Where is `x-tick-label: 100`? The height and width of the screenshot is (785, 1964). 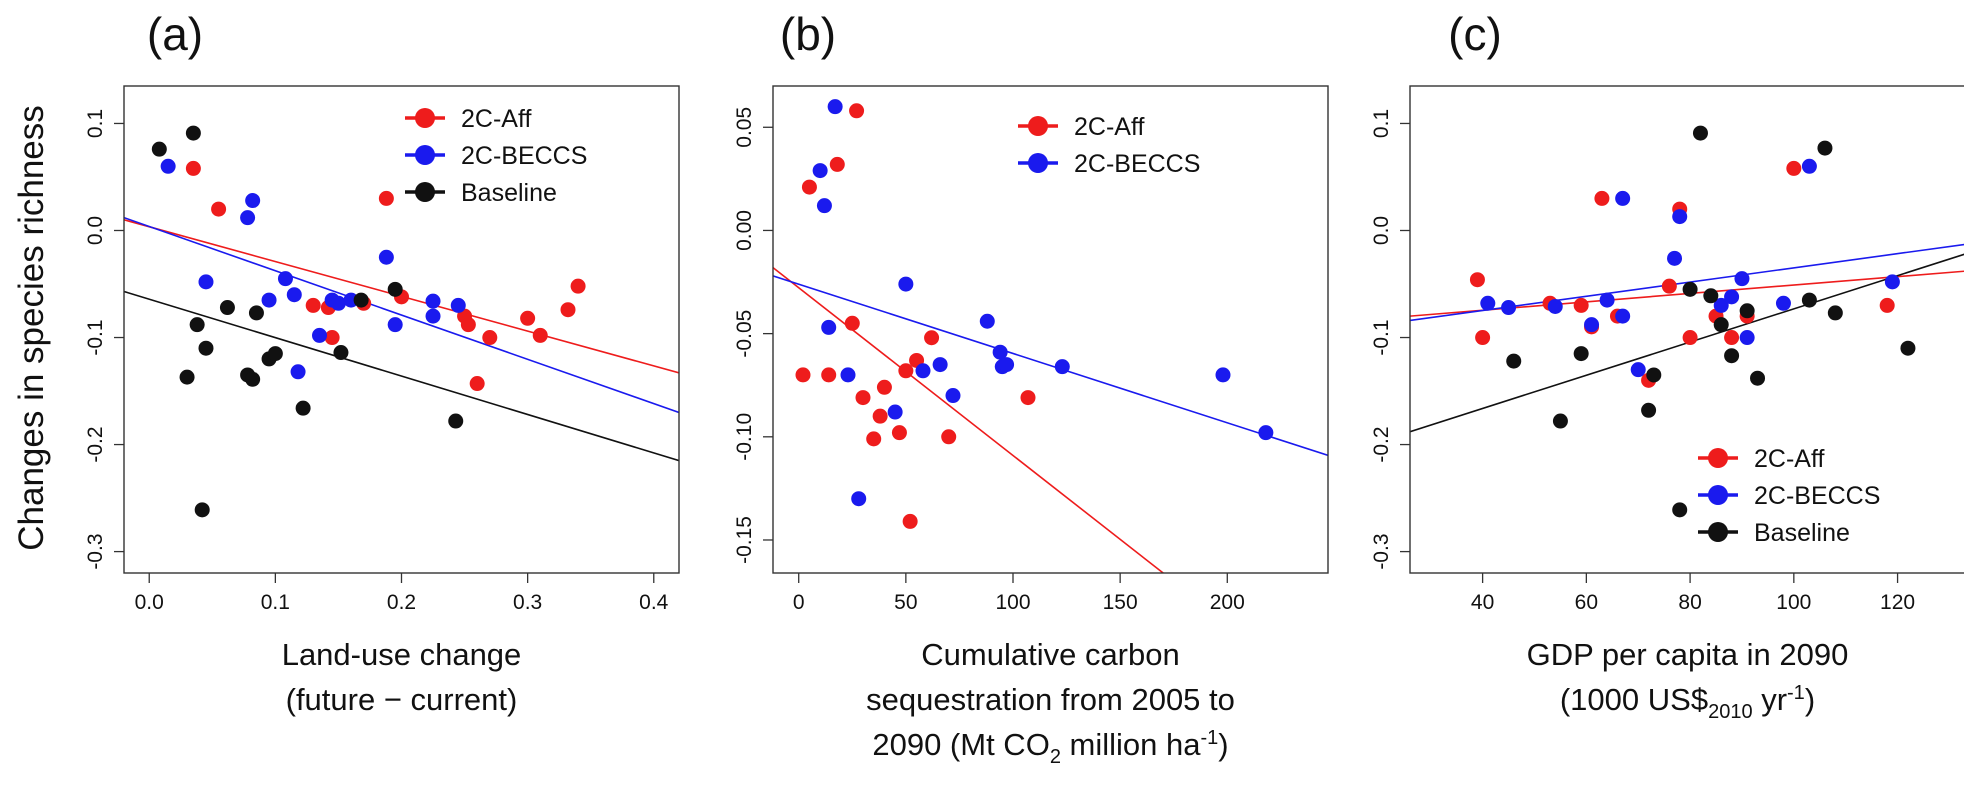
x-tick-label: 100 is located at coordinates (1012, 602).